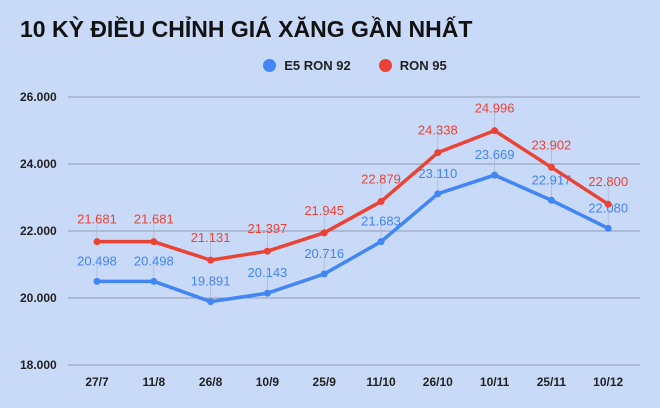  Describe the element at coordinates (325, 382) in the screenshot. I see `x-tick-label: 25/9` at that location.